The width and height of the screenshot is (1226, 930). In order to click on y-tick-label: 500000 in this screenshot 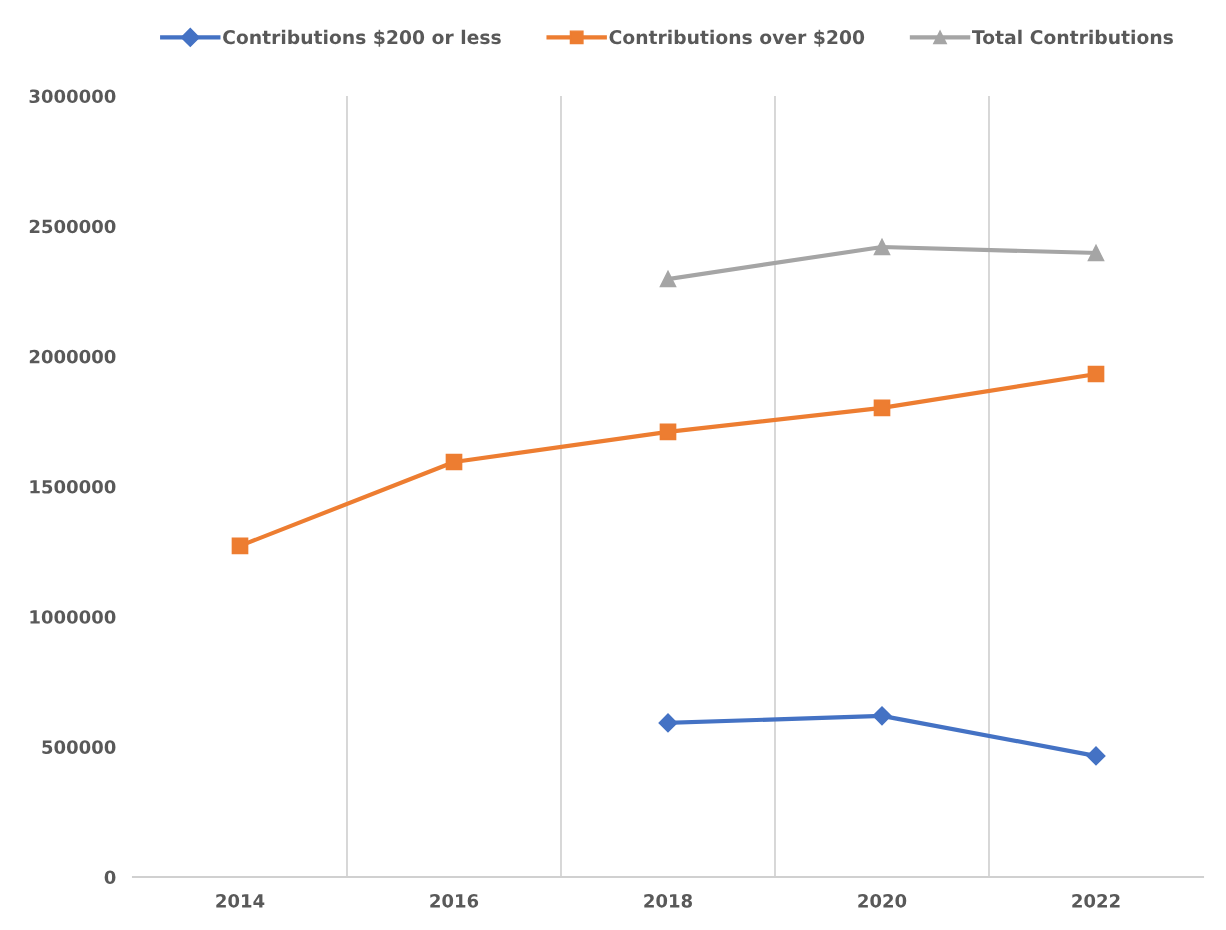, I will do `click(79, 747)`.